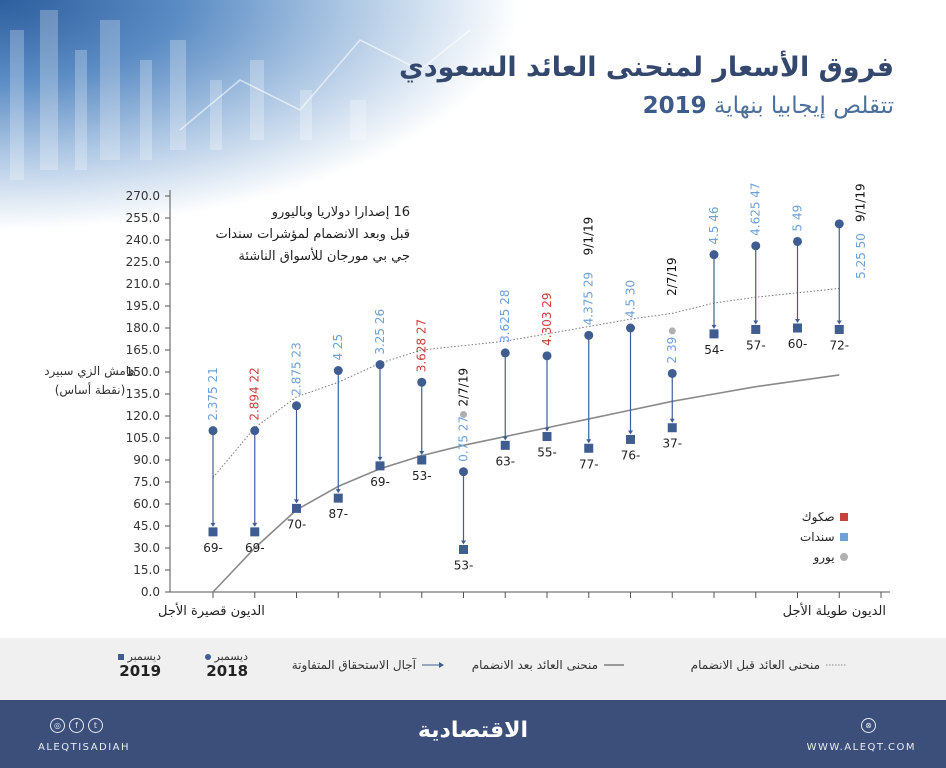 This screenshot has height=768, width=946. I want to click on y-tick-label: 135.0, so click(143, 394).